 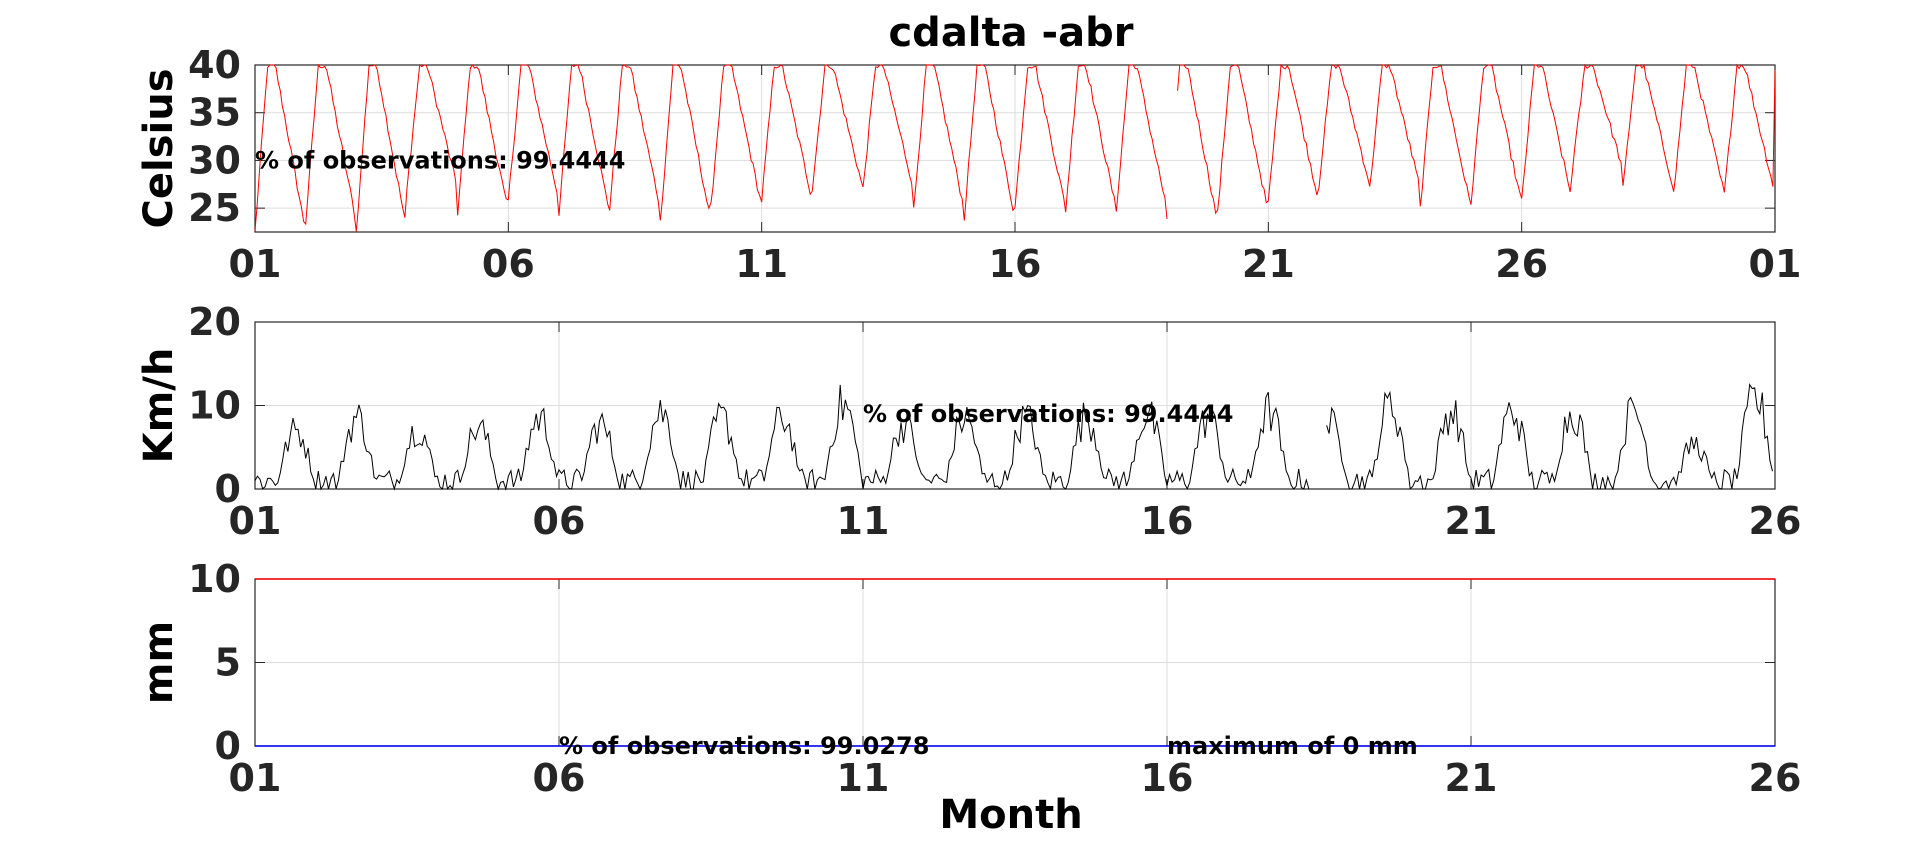 I want to click on y-tick-label: 20, so click(x=214, y=322).